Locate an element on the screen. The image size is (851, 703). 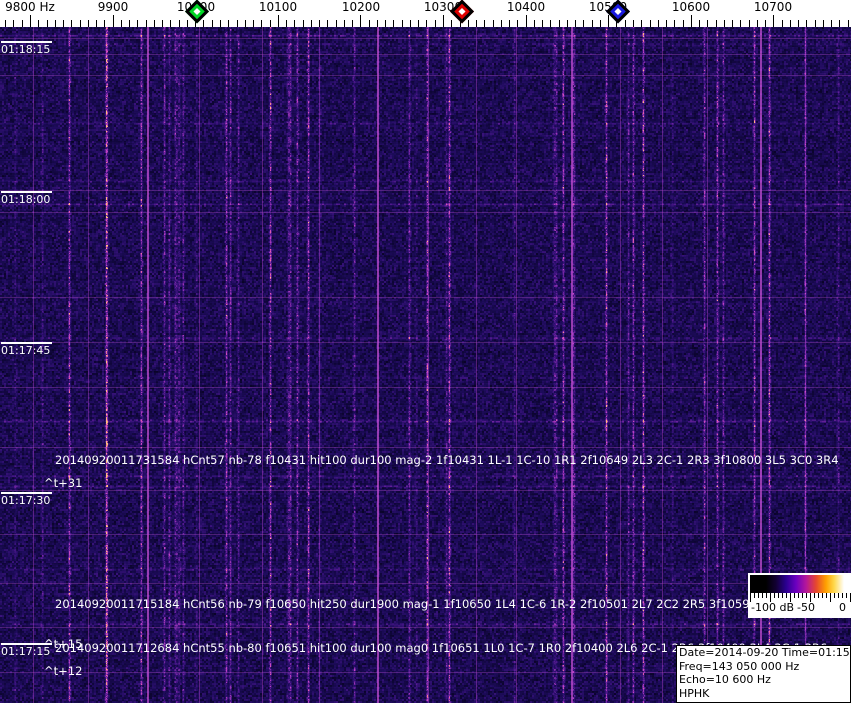
colorbar-label-1: -50 is located at coordinates (806, 607).